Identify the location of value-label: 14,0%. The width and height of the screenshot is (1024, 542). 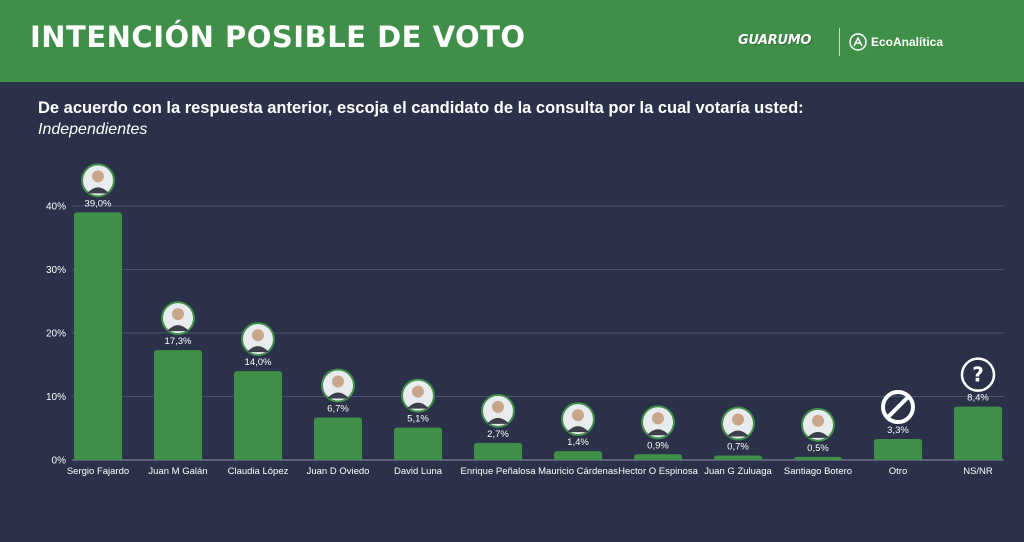
(258, 362).